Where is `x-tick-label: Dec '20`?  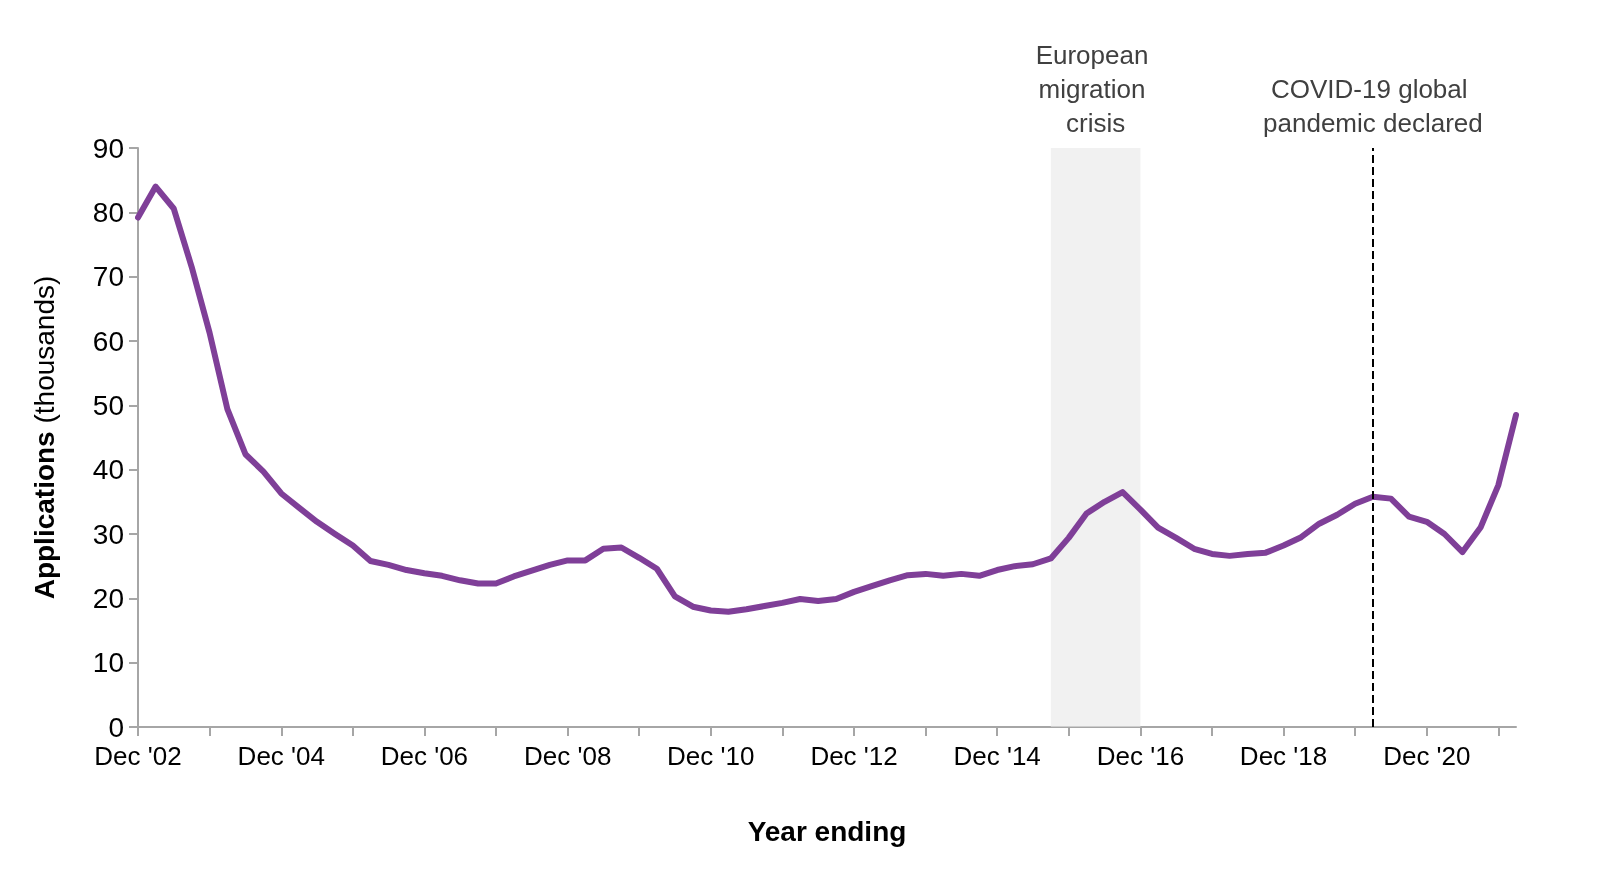
x-tick-label: Dec '20 is located at coordinates (1427, 756).